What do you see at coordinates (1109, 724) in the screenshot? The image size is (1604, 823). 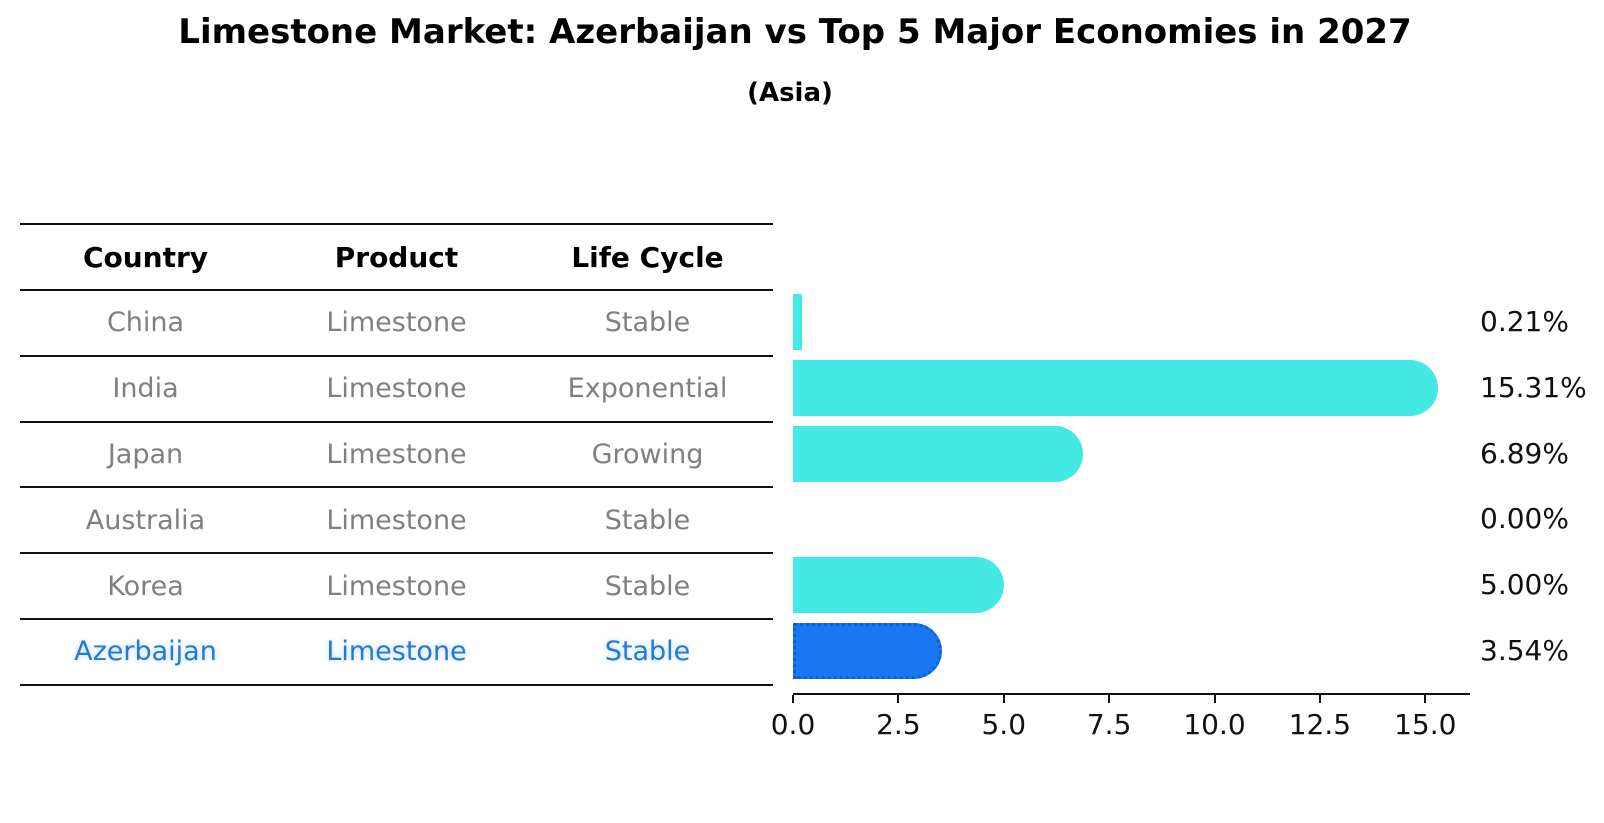 I see `x-tick-label: 7.5` at bounding box center [1109, 724].